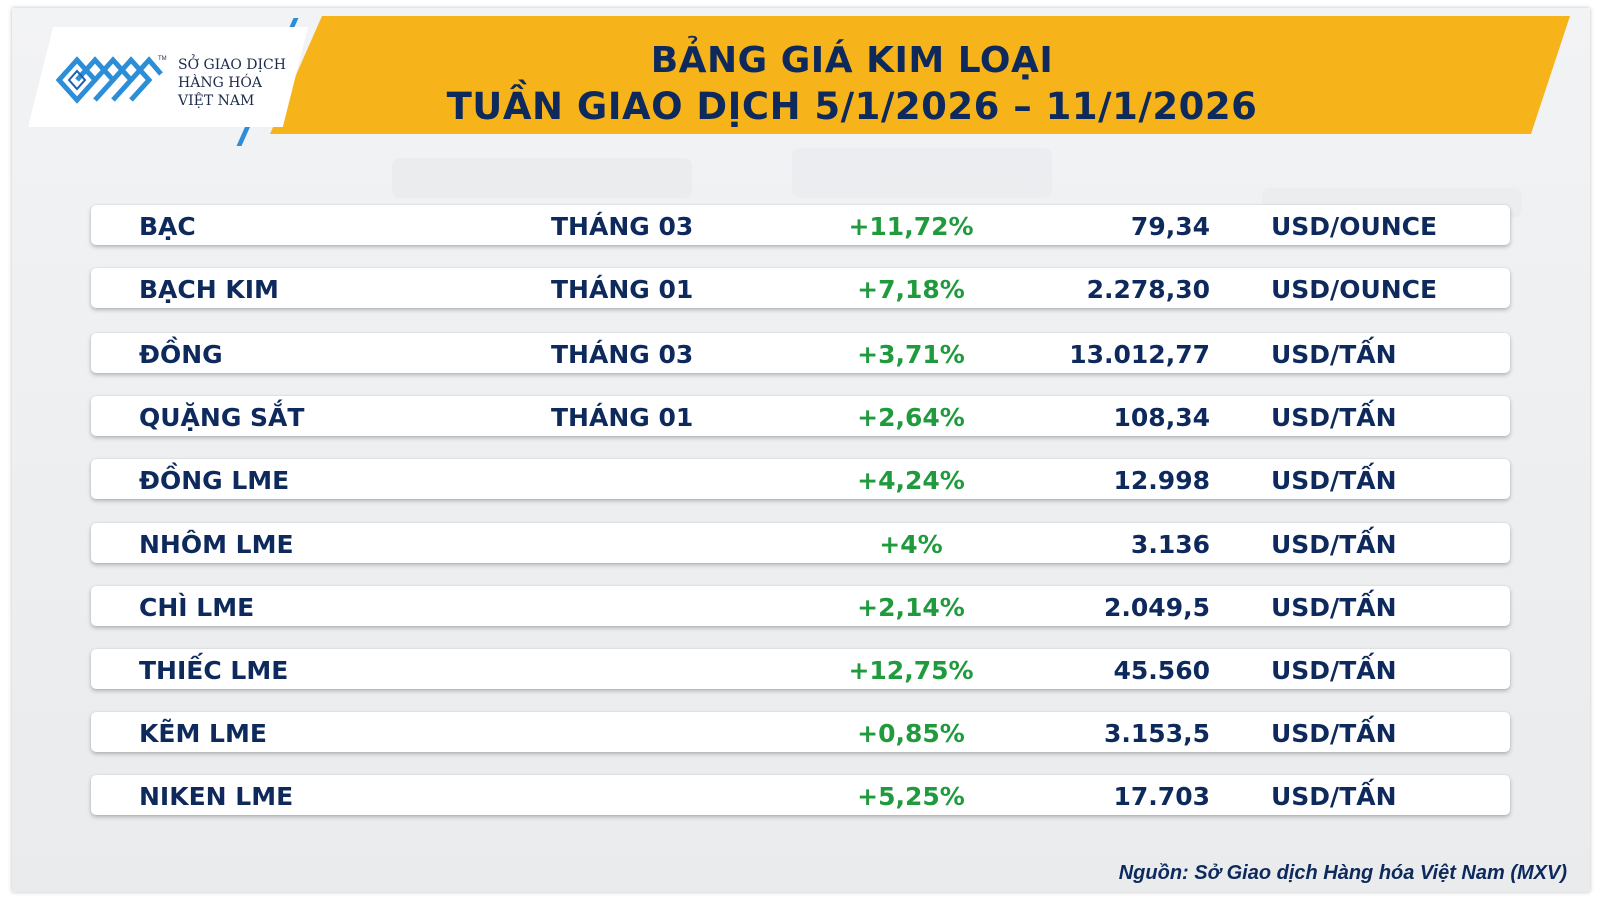 The image size is (1600, 900). Describe the element at coordinates (181, 354) in the screenshot. I see `metal-name: ĐỒNG` at that location.